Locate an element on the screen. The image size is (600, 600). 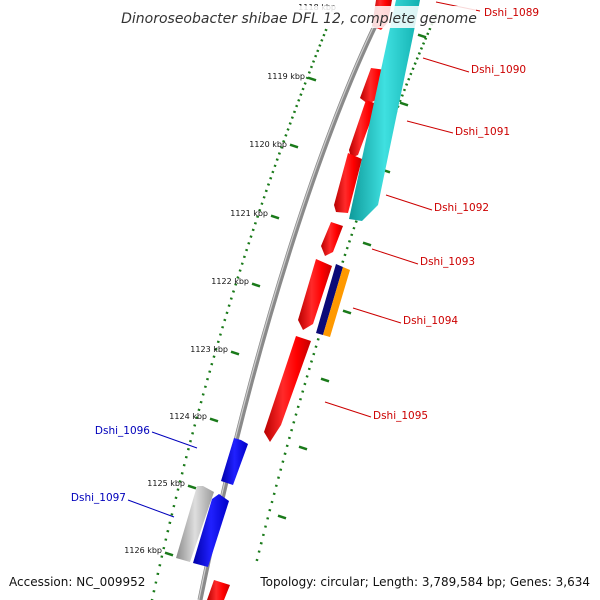
gene-dshi-1094-red is located at coordinates (315, 294).